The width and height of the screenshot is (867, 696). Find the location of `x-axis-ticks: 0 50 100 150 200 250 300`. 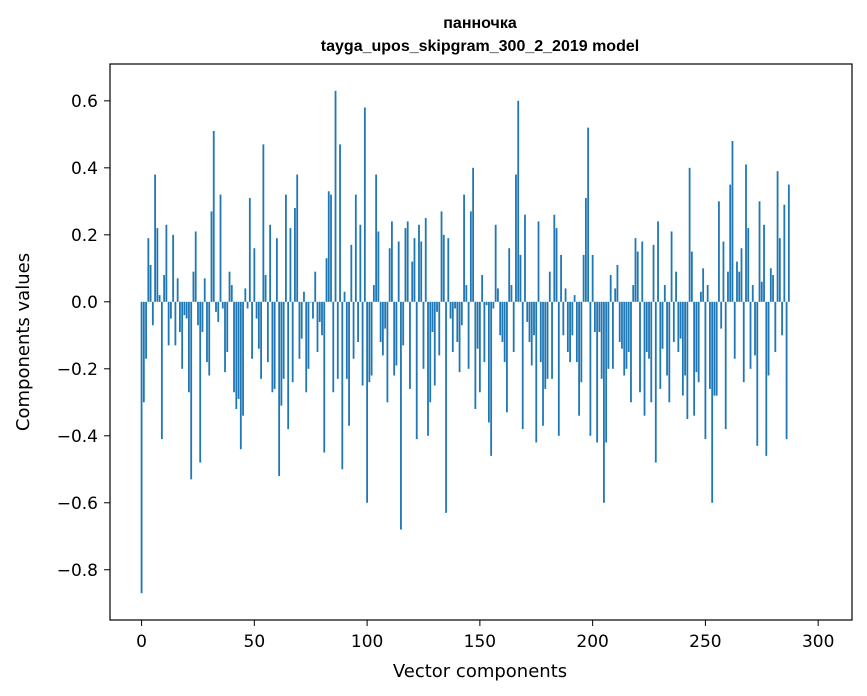

x-axis-ticks: 0 50 100 150 200 250 300 is located at coordinates (485, 636).